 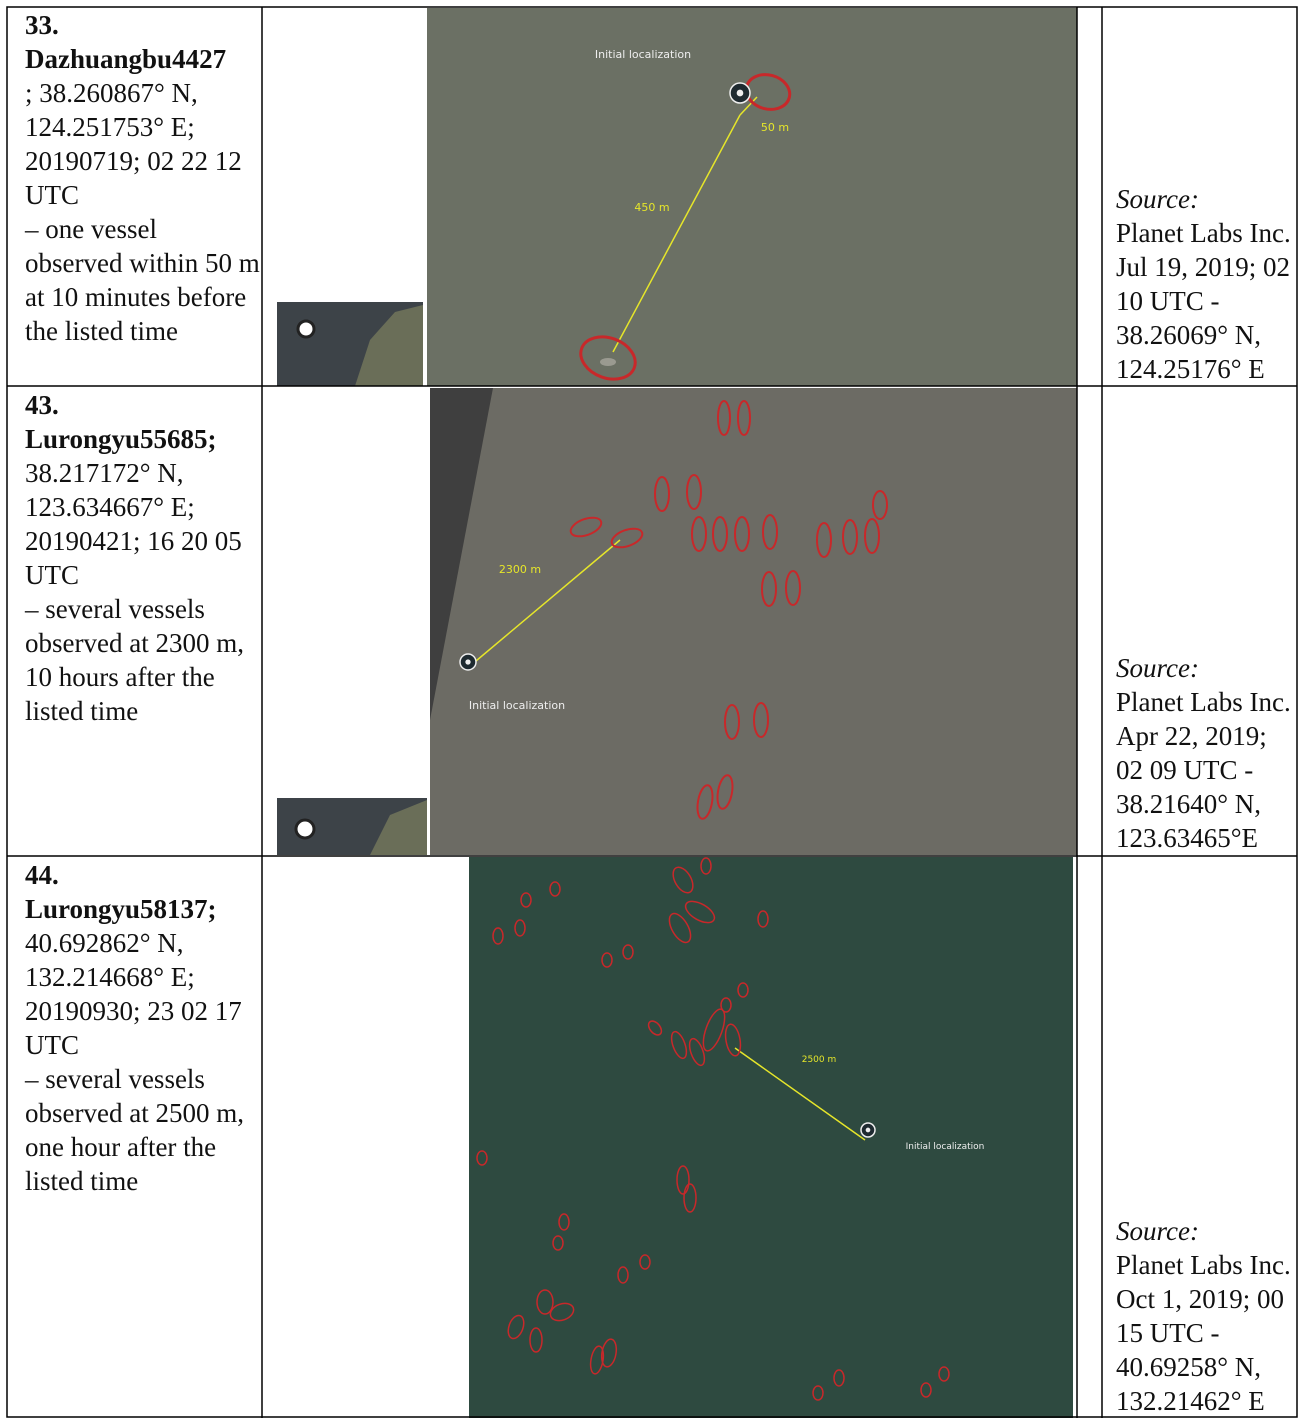 I want to click on row-number: 44., so click(x=42, y=875).